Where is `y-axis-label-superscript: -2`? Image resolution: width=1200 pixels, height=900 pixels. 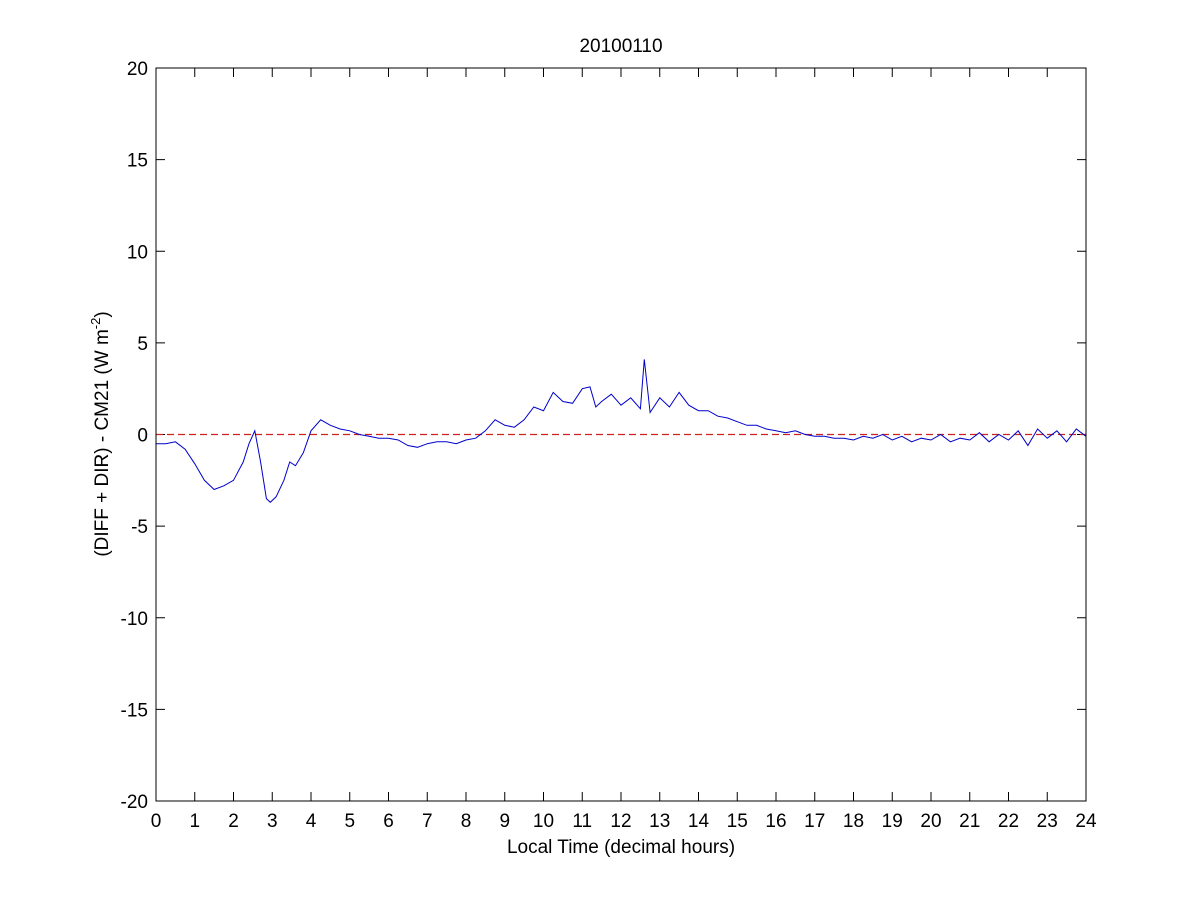 y-axis-label-superscript: -2 is located at coordinates (95, 324).